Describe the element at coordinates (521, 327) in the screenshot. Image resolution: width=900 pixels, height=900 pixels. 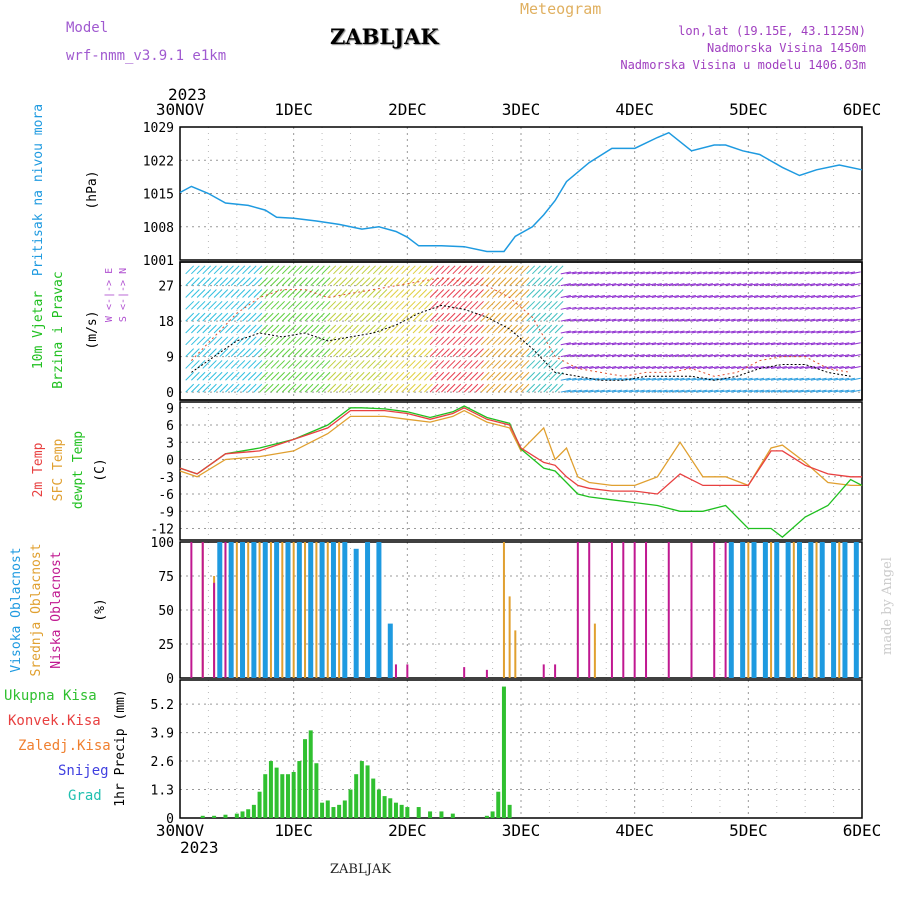
I see `wind-gust-line` at that location.